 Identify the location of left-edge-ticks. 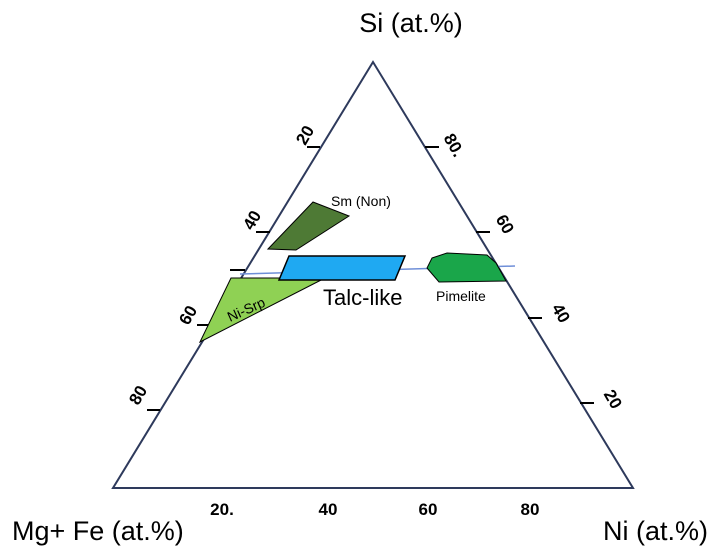
(233, 278).